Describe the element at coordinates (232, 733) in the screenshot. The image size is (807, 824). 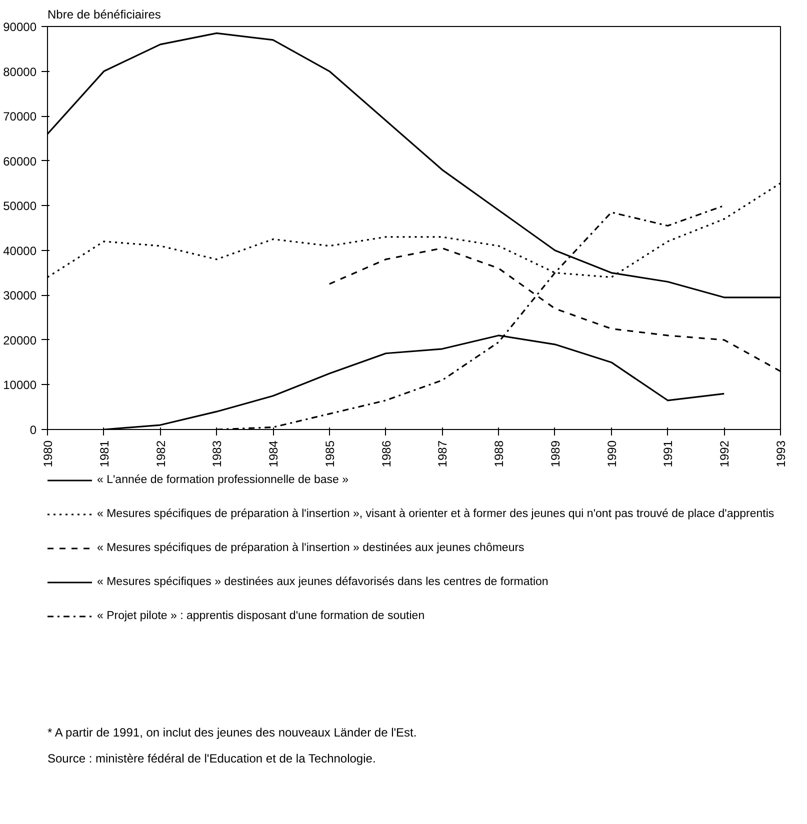
I see `text: * A partir de 1991, on inclut des jeunes des nouveaux Länder de l'Est.` at that location.